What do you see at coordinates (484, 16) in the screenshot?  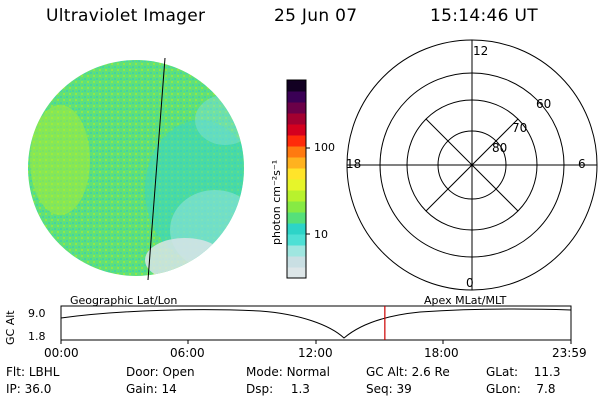 I see `image-time: 15:14:46 UT` at bounding box center [484, 16].